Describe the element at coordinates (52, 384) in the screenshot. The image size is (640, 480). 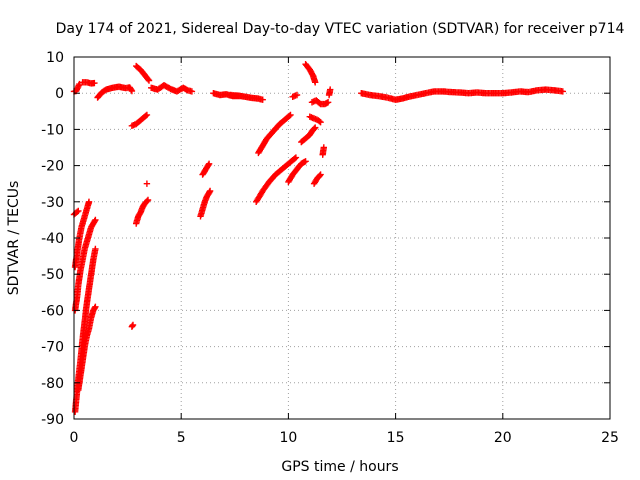
I see `y-tick-label: -80` at that location.